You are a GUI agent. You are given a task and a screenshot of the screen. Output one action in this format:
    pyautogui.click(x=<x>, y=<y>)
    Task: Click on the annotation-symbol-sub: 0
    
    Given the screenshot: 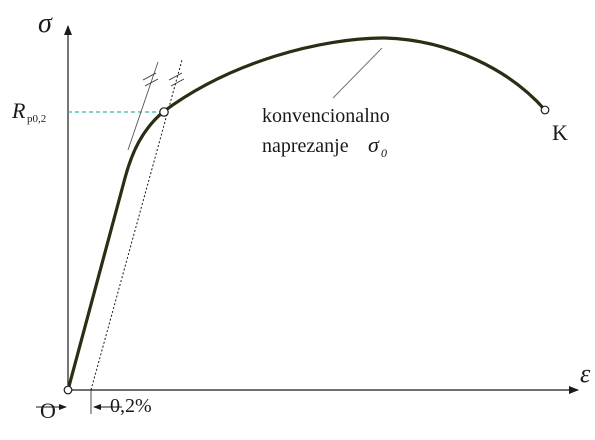 What is the action you would take?
    pyautogui.click(x=384, y=153)
    